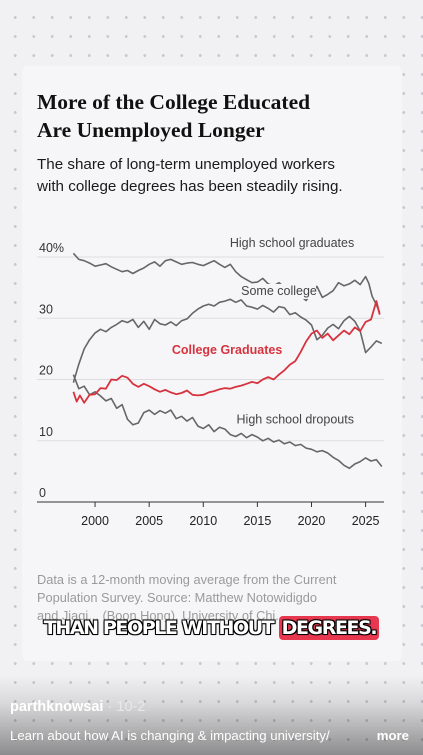 This screenshot has height=755, width=423. I want to click on series-line-college-graduates, so click(226, 352).